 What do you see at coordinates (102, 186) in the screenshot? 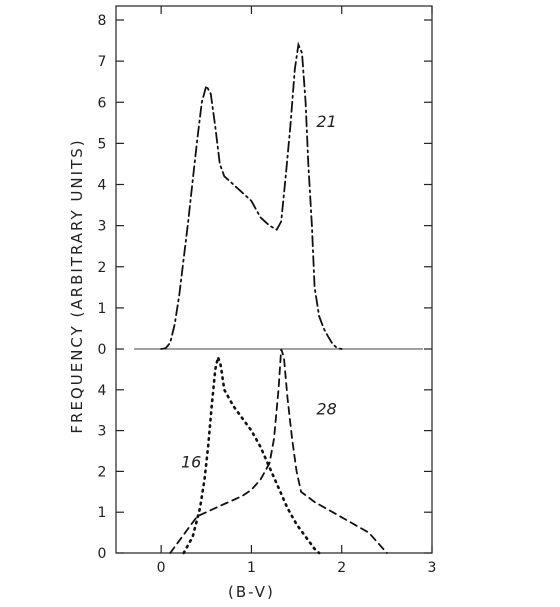
I see `upper-y-tick-label: 4` at bounding box center [102, 186].